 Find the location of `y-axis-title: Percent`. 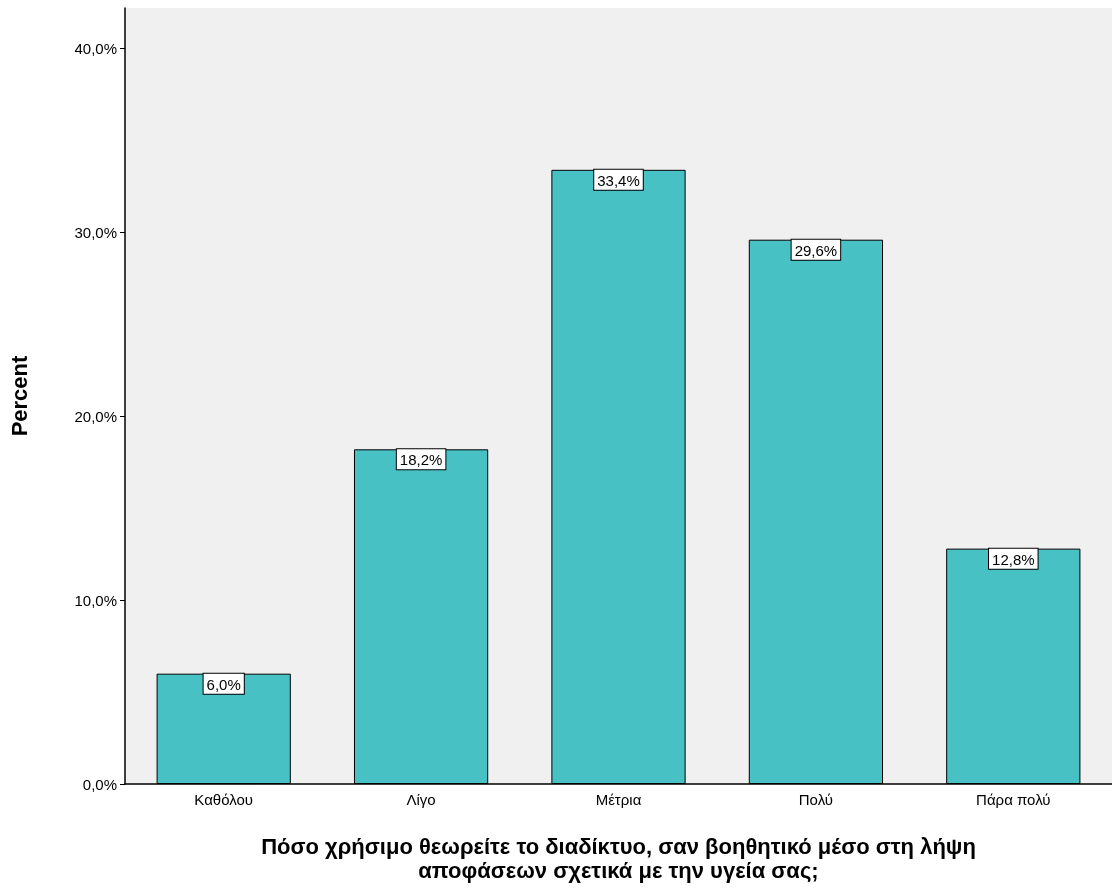

y-axis-title: Percent is located at coordinates (19, 395).